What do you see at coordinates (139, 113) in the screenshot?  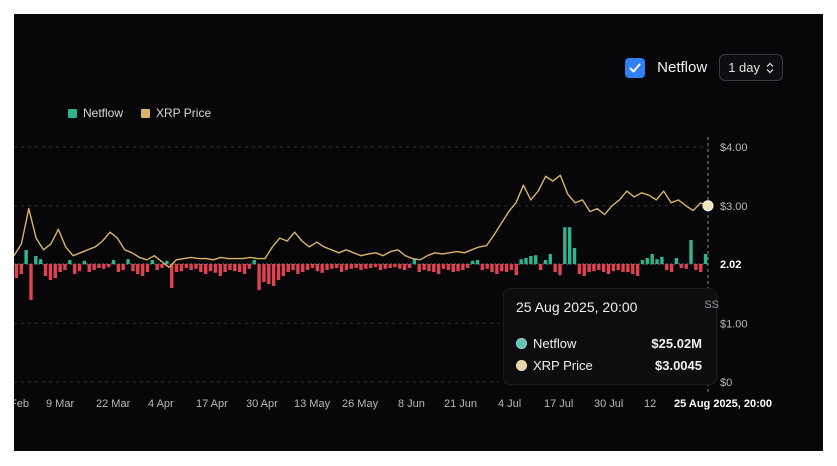 I see `chart-legend: Netflow XRP Price` at bounding box center [139, 113].